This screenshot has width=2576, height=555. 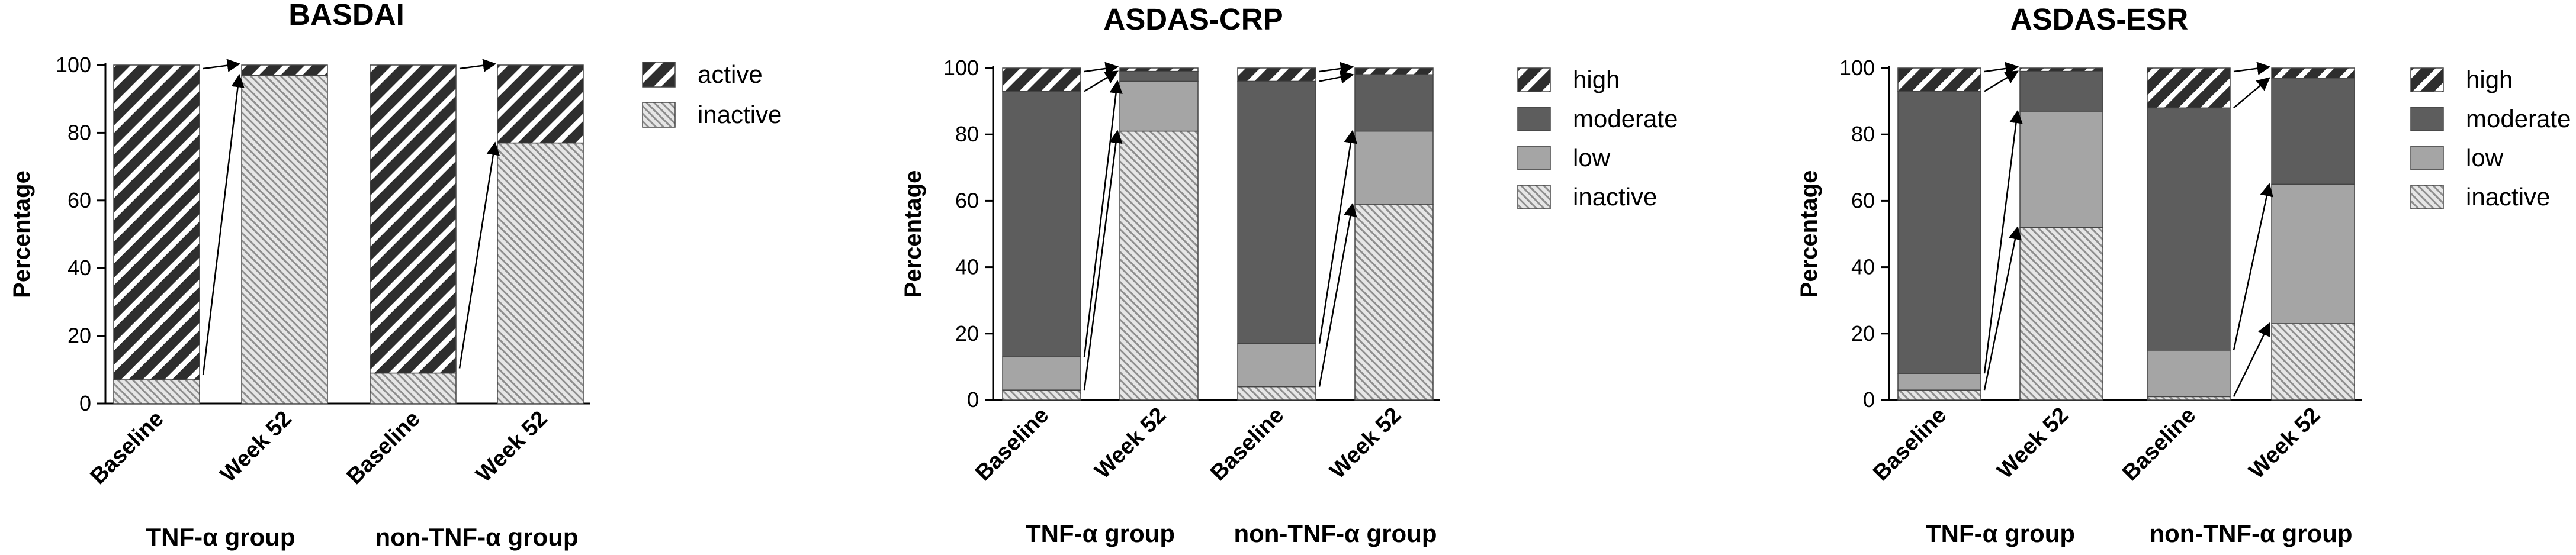 I want to click on chart-title: ASDAS-CRP, so click(x=1193, y=19).